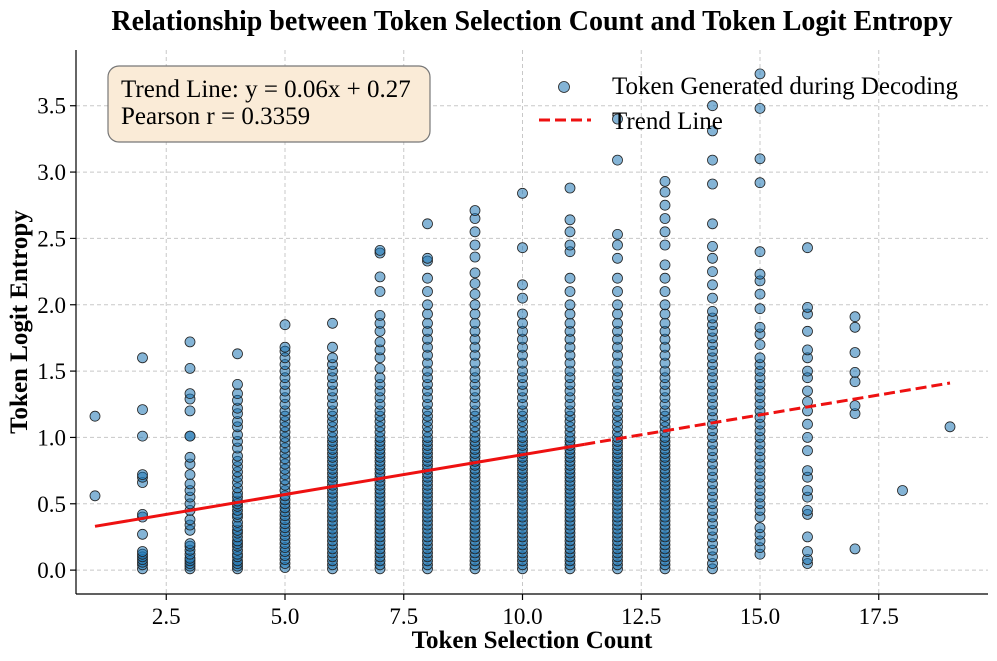 This screenshot has width=997, height=661. I want to click on x-tick-label: 12.5, so click(641, 616).